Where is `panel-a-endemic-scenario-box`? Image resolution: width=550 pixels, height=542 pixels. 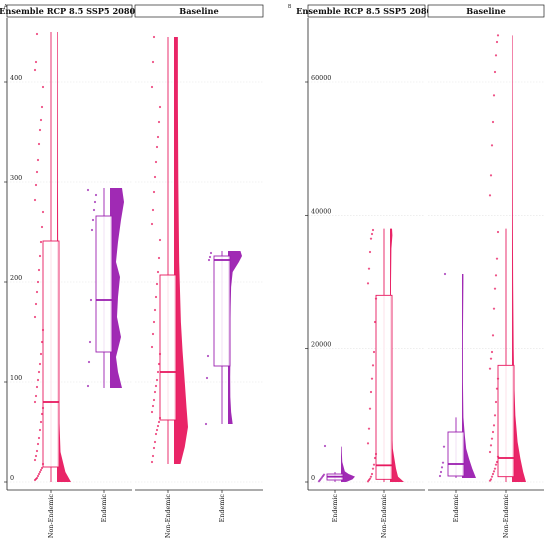
panel-a-endemic-scenario-box is located at coordinates (104, 284).